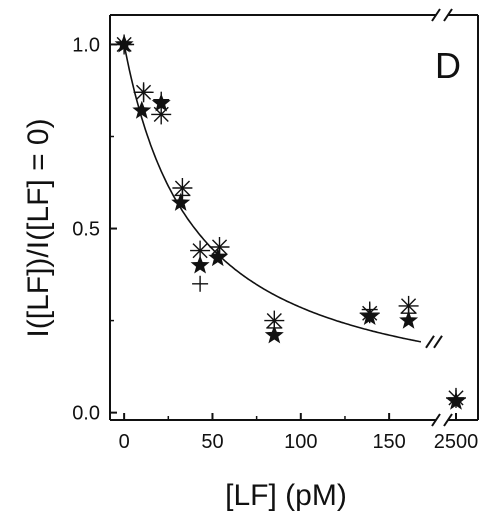  I want to click on x-axis-ticks: 0 50 100 150 2500, so click(299, 433).